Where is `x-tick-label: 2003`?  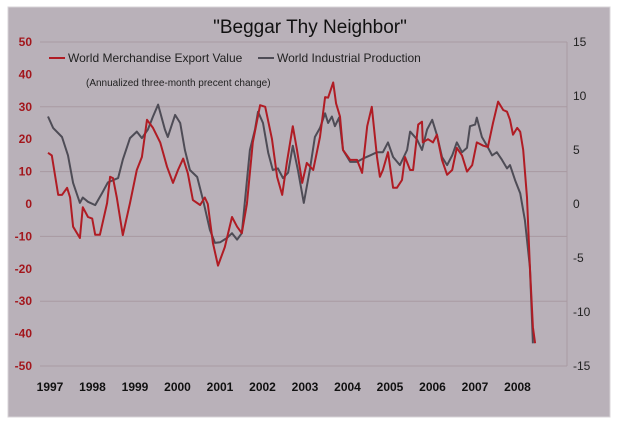
x-tick-label: 2003 is located at coordinates (305, 387).